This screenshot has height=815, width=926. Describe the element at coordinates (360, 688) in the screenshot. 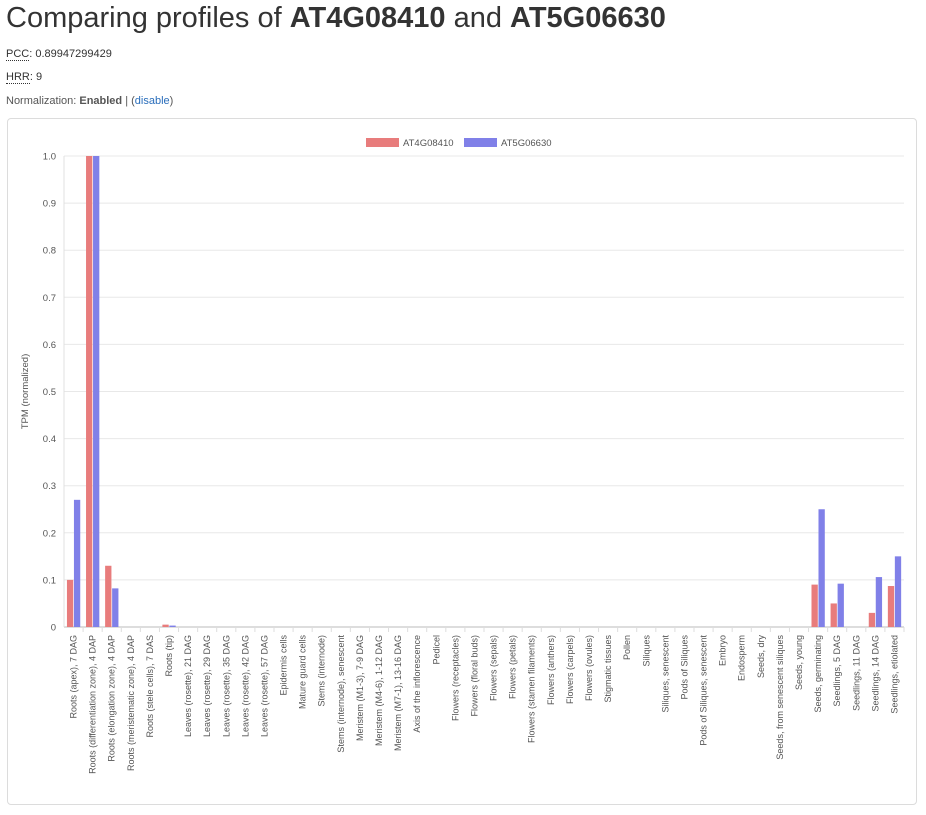

I see `x-tick-label: Meristem (M1-3), 7-9 DAG` at that location.